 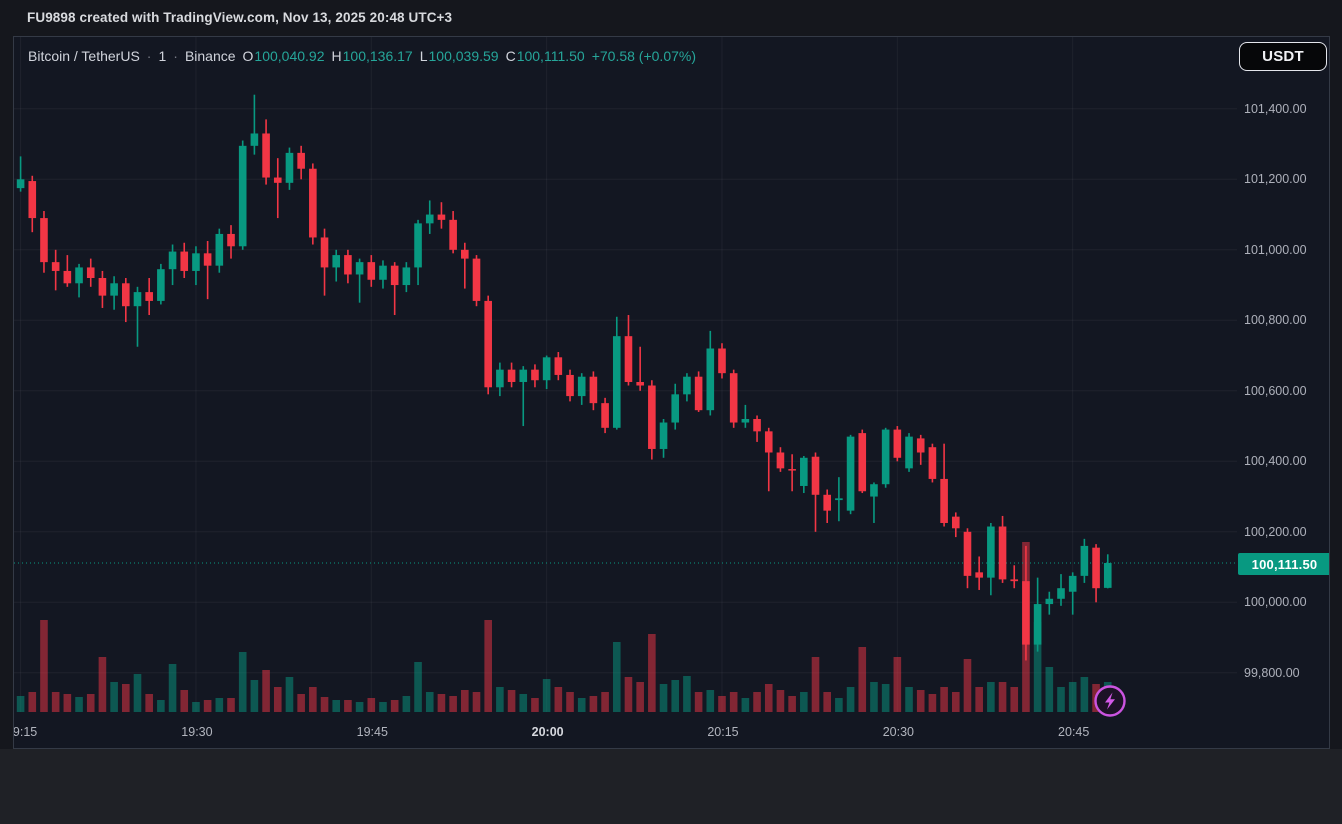 What do you see at coordinates (162, 56) in the screenshot?
I see `interval-label: 1` at bounding box center [162, 56].